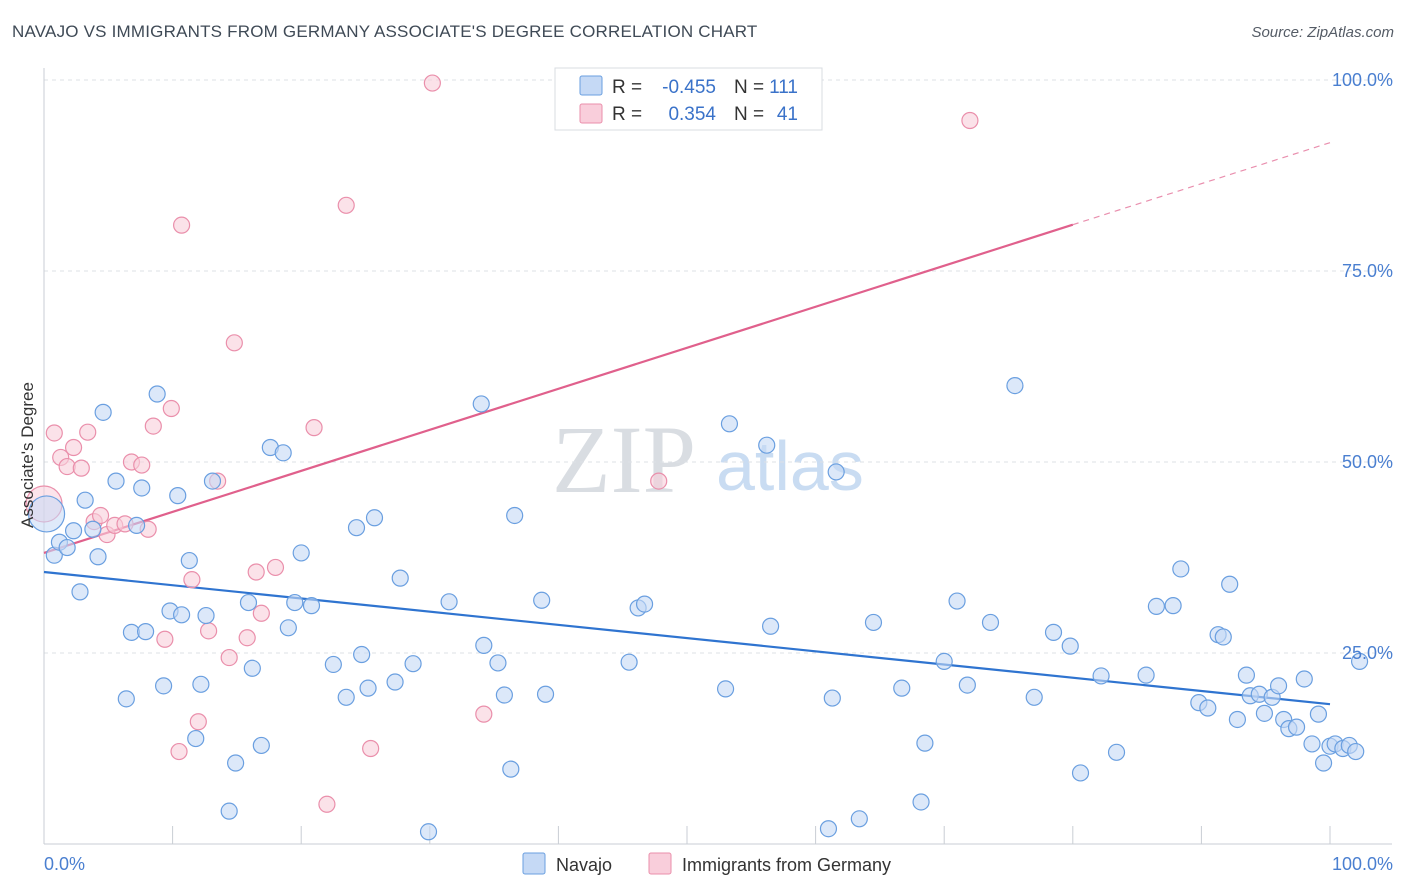 Image resolution: width=1406 pixels, height=892 pixels. I want to click on germany-r-value: 0.354, so click(692, 114).